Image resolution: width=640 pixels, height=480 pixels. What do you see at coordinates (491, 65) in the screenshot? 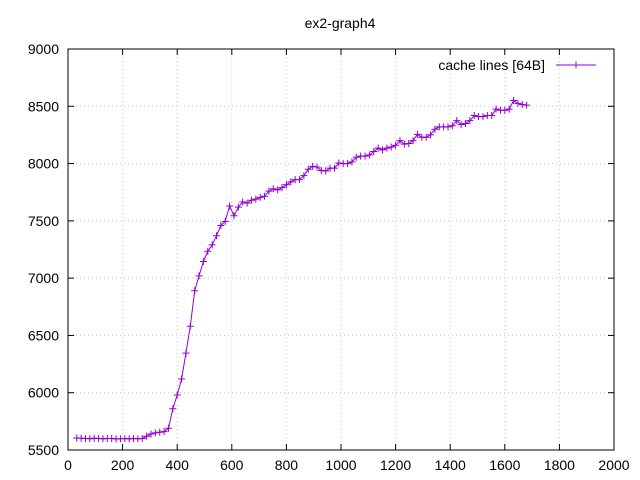
I see `legend-label: cache lines [64B]` at bounding box center [491, 65].